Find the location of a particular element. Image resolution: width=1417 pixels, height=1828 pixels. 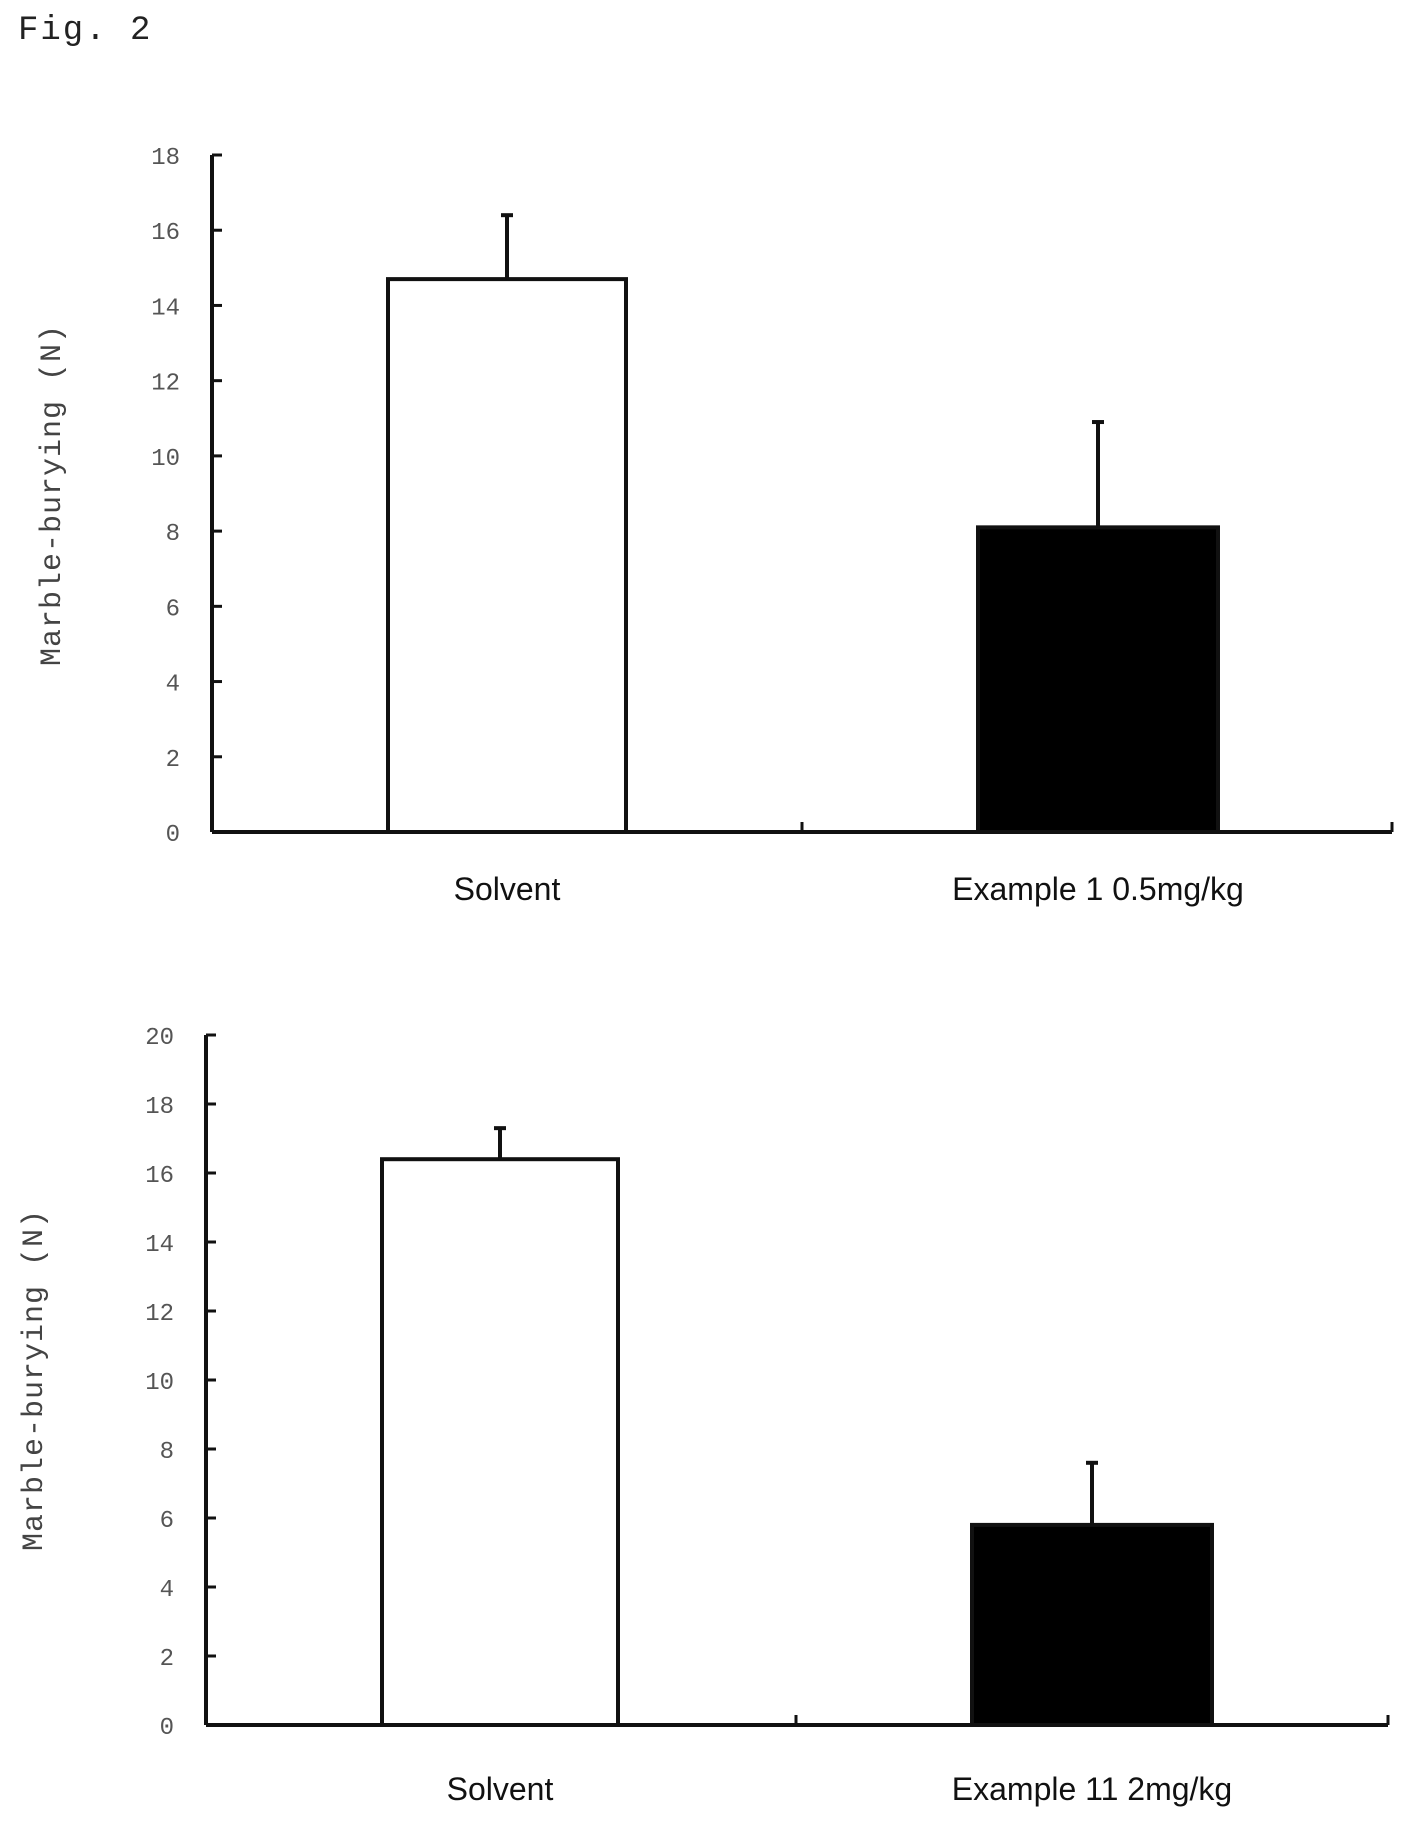

figure-title: Fig. 2 is located at coordinates (85, 31).